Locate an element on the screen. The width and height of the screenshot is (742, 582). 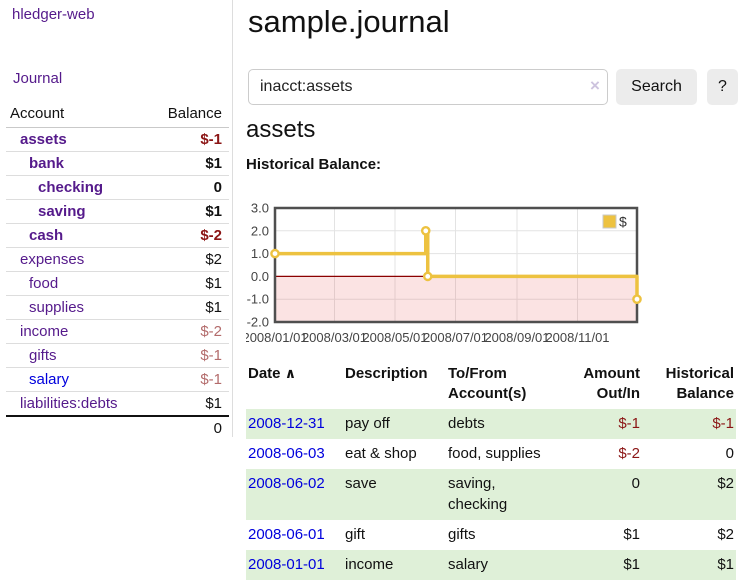
transaction-row: 2008-12-31 pay off debts $-1 $-1 is located at coordinates (491, 423).